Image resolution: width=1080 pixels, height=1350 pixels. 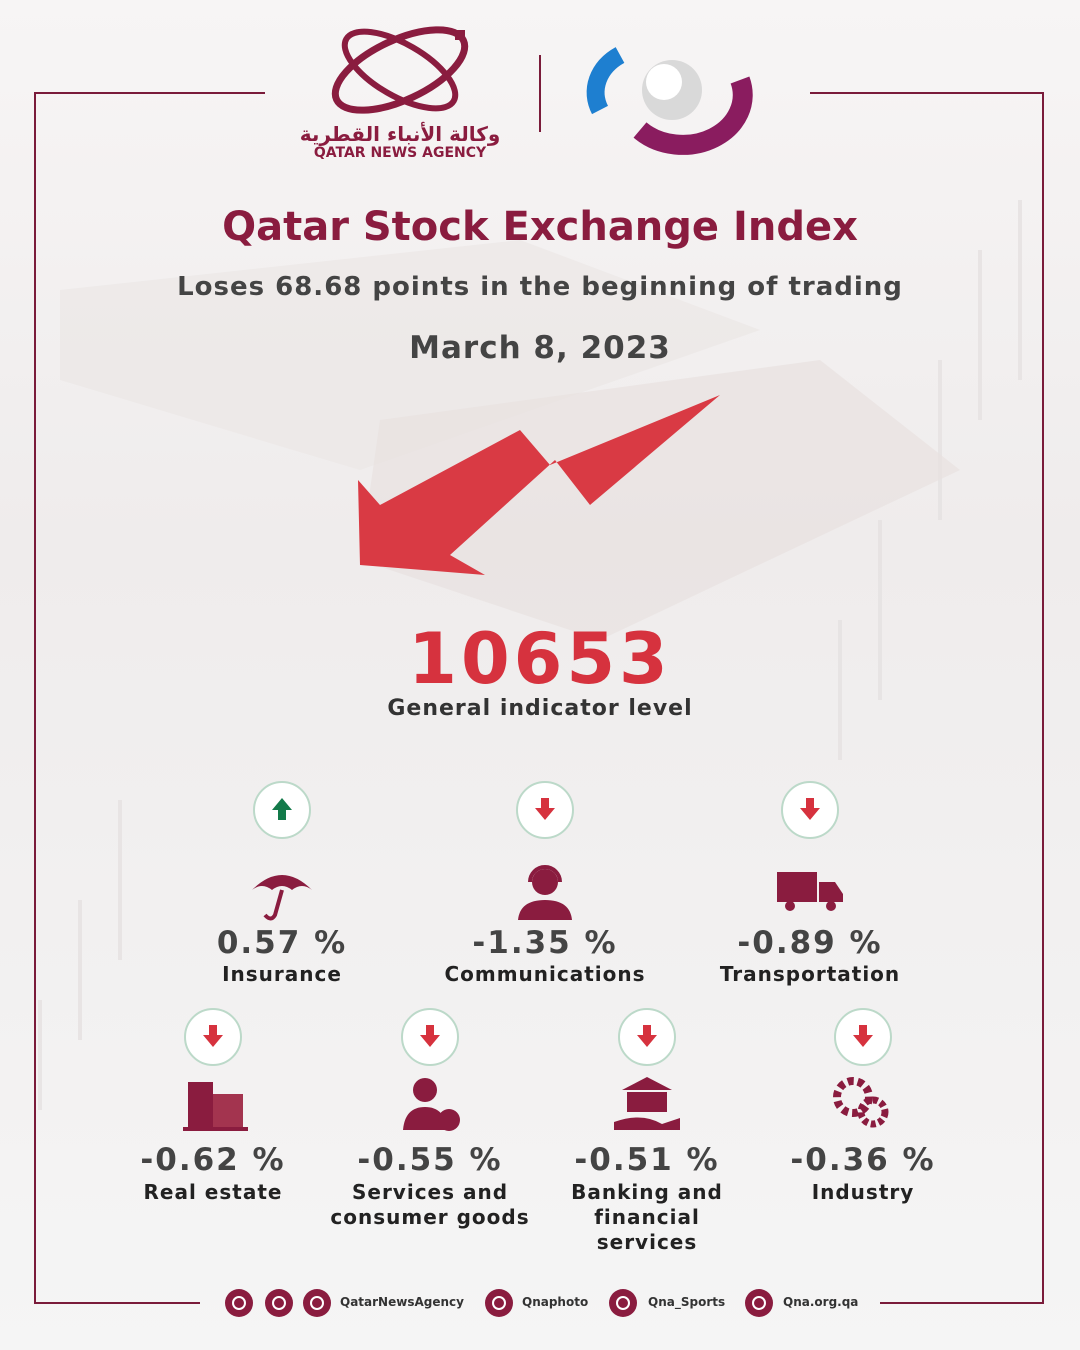 I want to click on social-handle: Qnaphoto, so click(x=555, y=1302).